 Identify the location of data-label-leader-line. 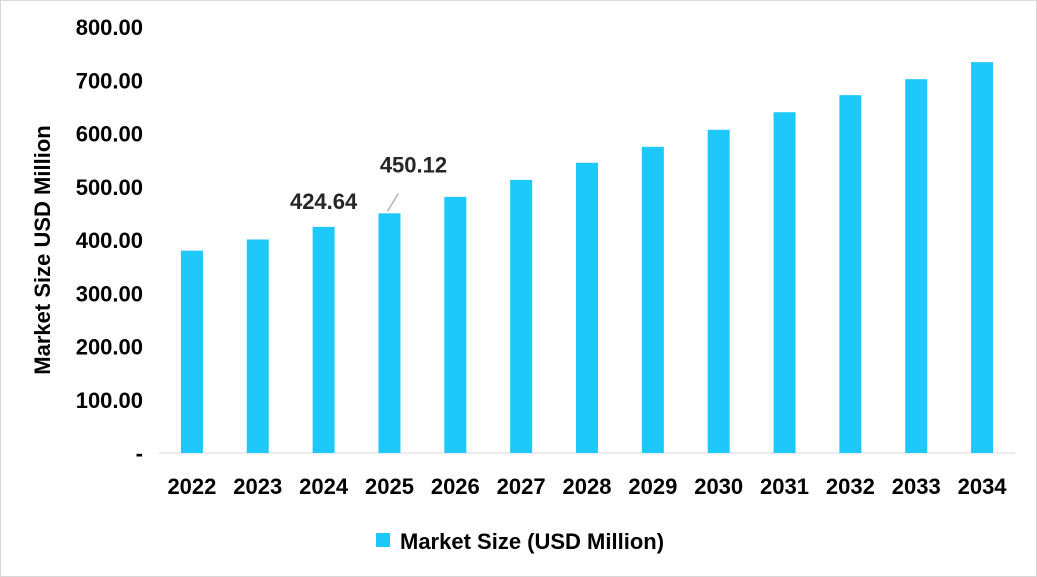
(392, 202).